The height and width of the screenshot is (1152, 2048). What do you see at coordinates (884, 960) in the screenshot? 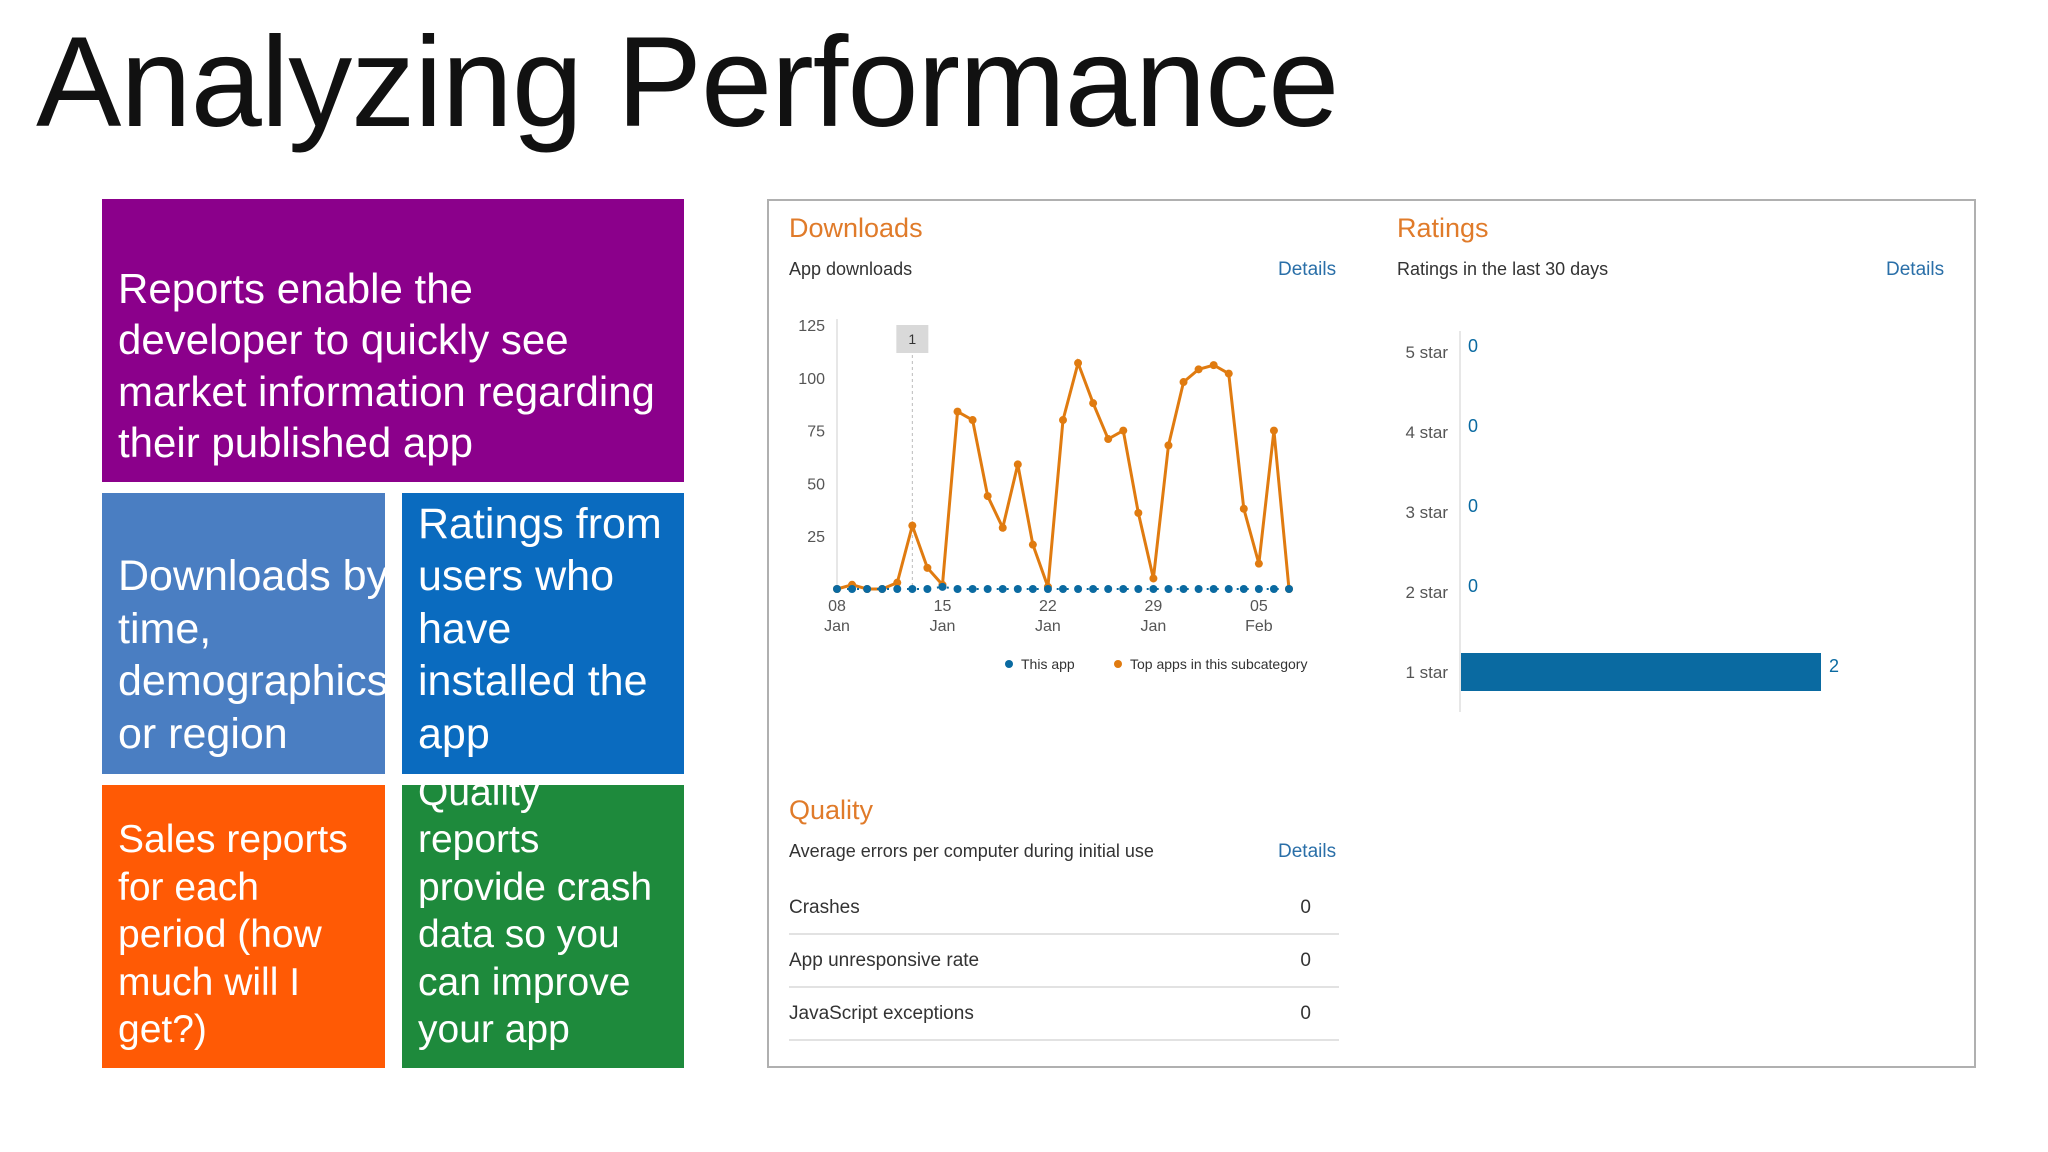
I see `quality-row-label: App unresponsive rate` at bounding box center [884, 960].